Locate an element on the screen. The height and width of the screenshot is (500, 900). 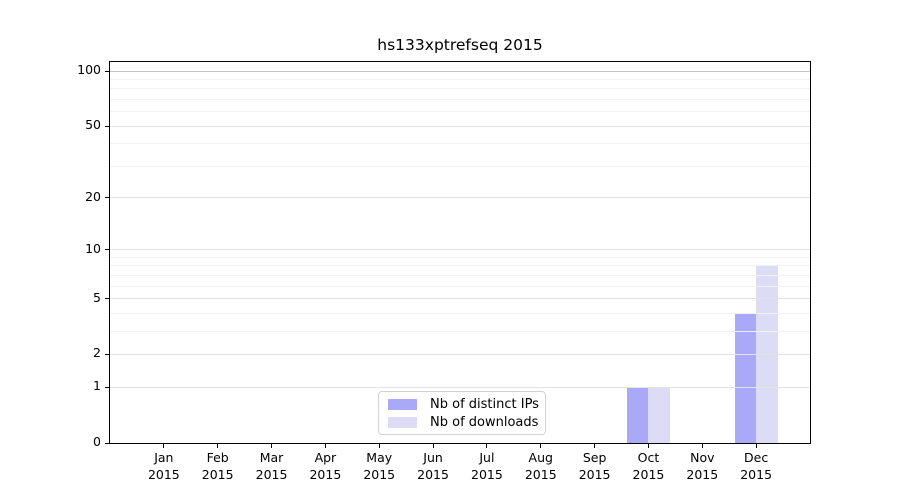
y-tick-label: 1 is located at coordinates (97, 386).